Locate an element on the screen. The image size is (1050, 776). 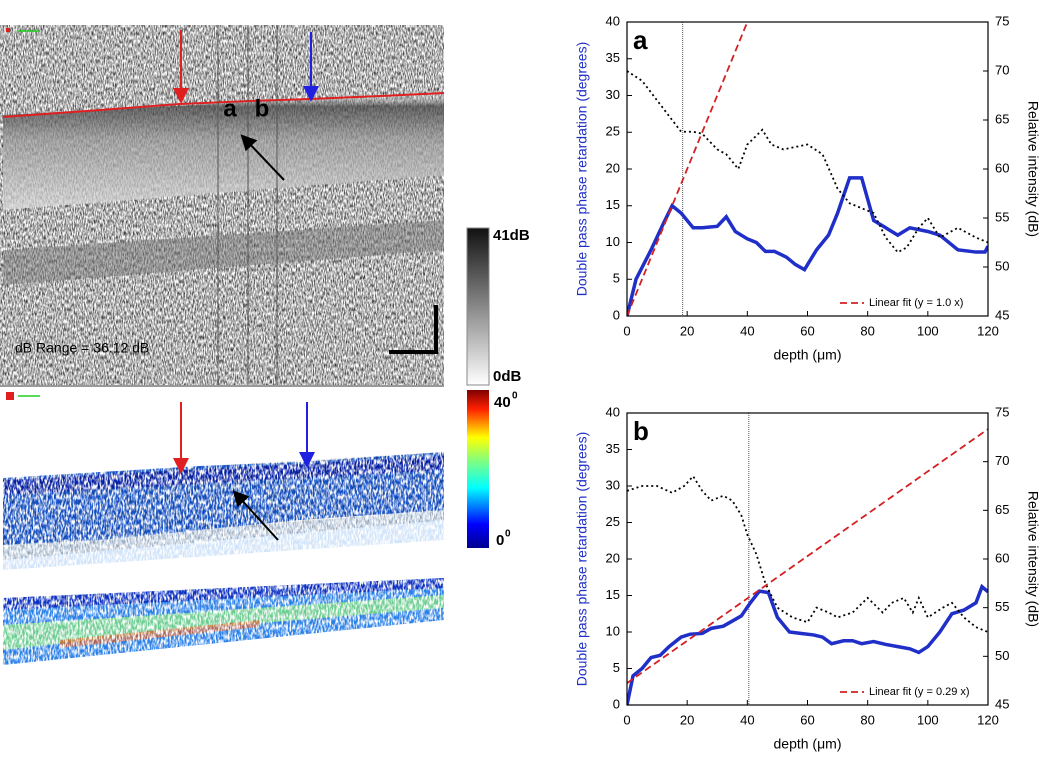
gray-max: 41dB is located at coordinates (511, 235).